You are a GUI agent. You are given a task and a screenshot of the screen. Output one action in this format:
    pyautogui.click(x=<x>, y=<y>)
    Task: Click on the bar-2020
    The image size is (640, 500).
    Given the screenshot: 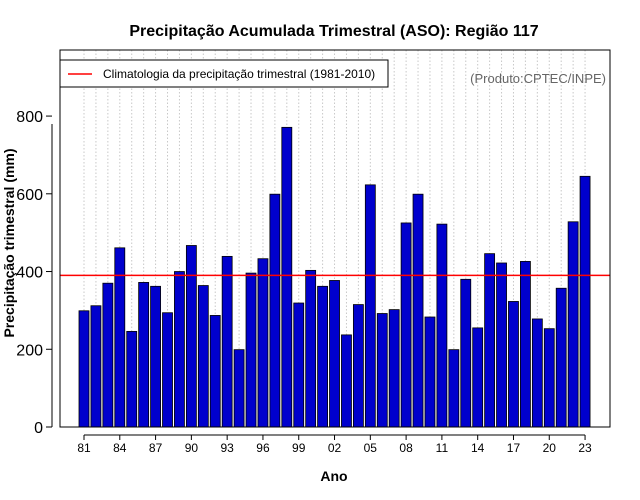 What is the action you would take?
    pyautogui.click(x=549, y=378)
    